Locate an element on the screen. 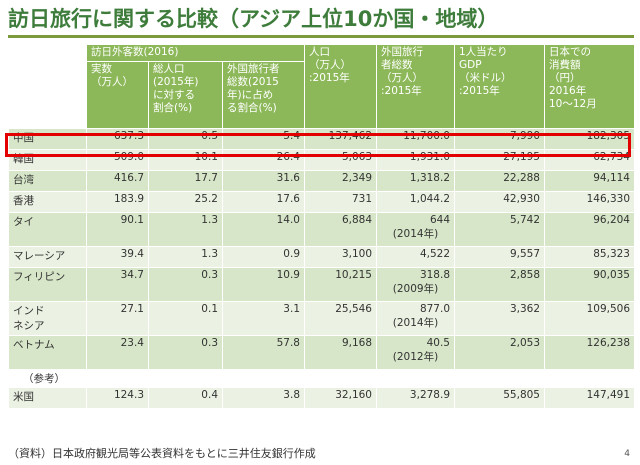 The width and height of the screenshot is (640, 465). spending-cell: 85,323 is located at coordinates (589, 257).